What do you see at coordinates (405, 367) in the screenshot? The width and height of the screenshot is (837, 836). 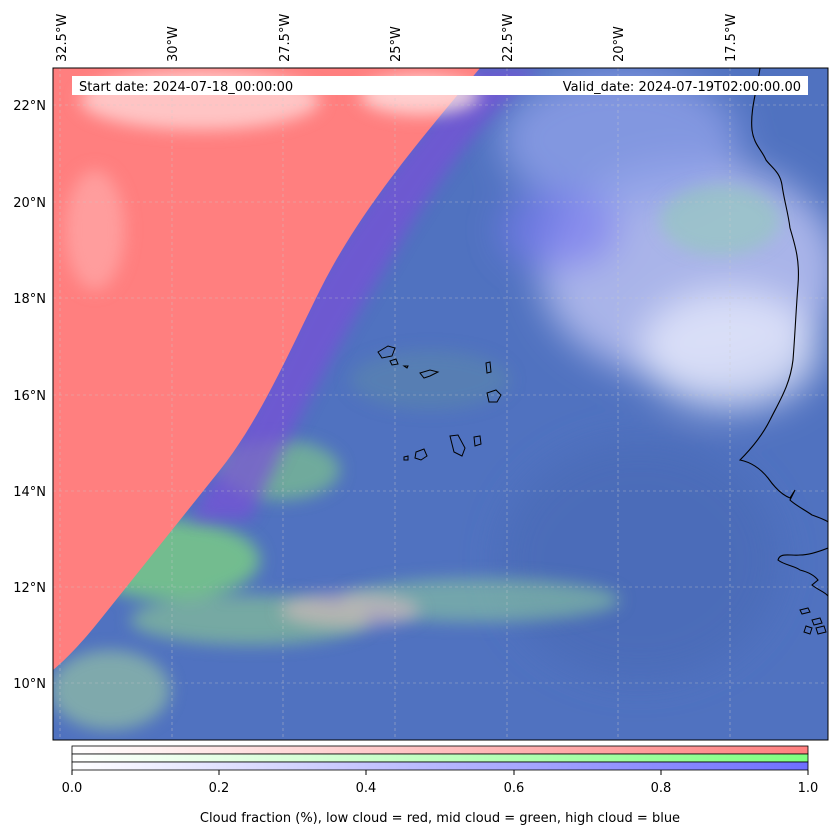 I see `island-santa-luzia` at bounding box center [405, 367].